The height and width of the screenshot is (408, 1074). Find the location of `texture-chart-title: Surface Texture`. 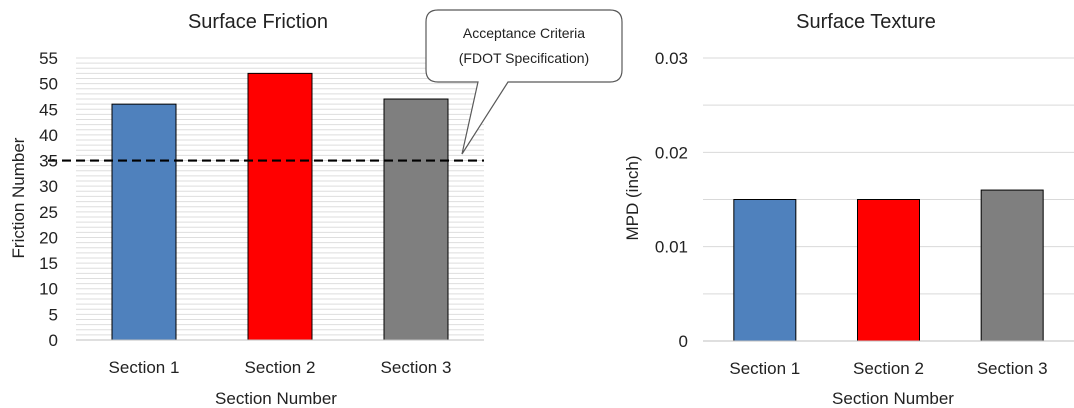

texture-chart-title: Surface Texture is located at coordinates (866, 22).